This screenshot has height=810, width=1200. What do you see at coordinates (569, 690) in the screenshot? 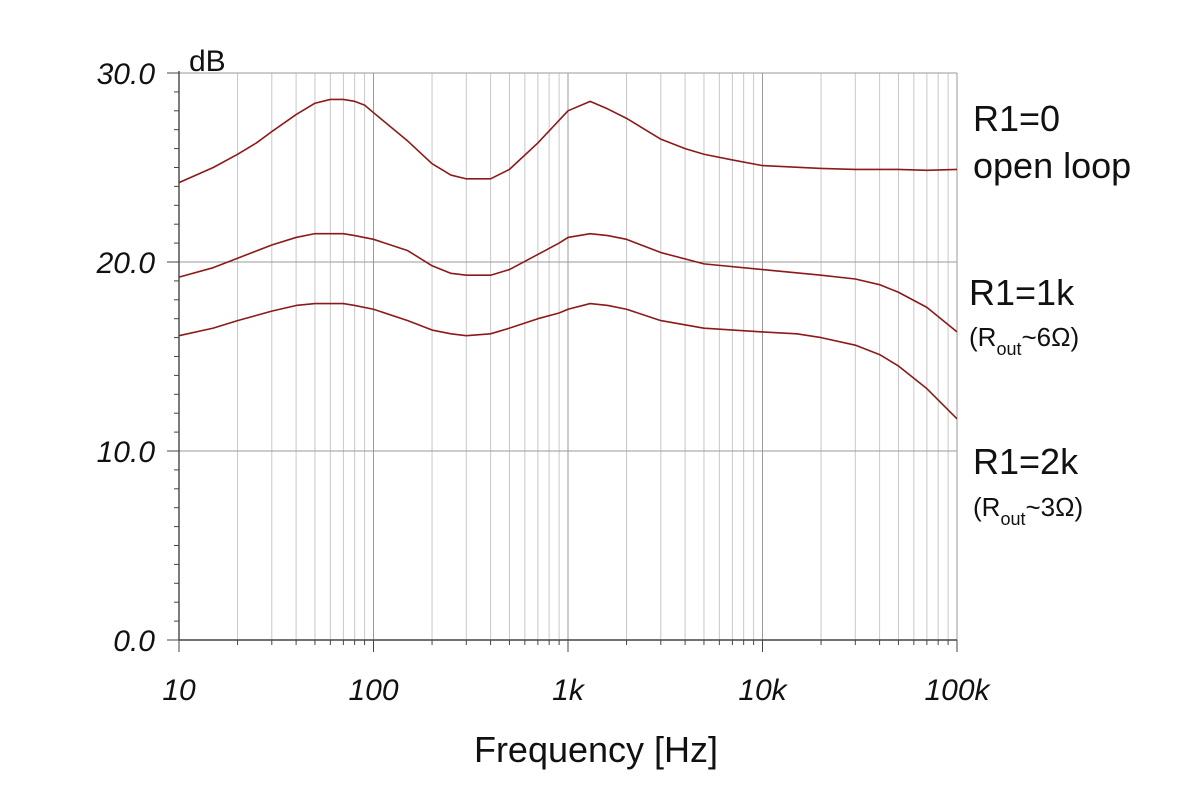
I see `x-tick-label: 1k` at bounding box center [569, 690].